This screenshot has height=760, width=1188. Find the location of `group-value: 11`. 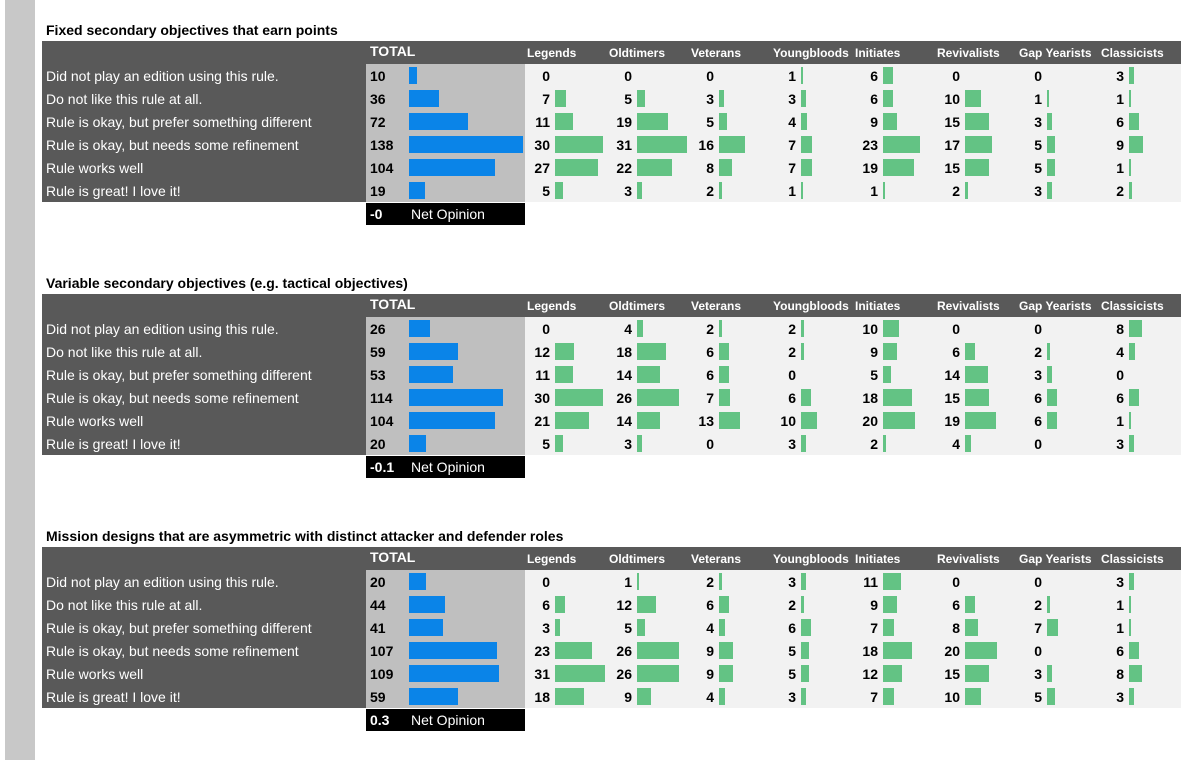

group-value: 11 is located at coordinates (542, 122).